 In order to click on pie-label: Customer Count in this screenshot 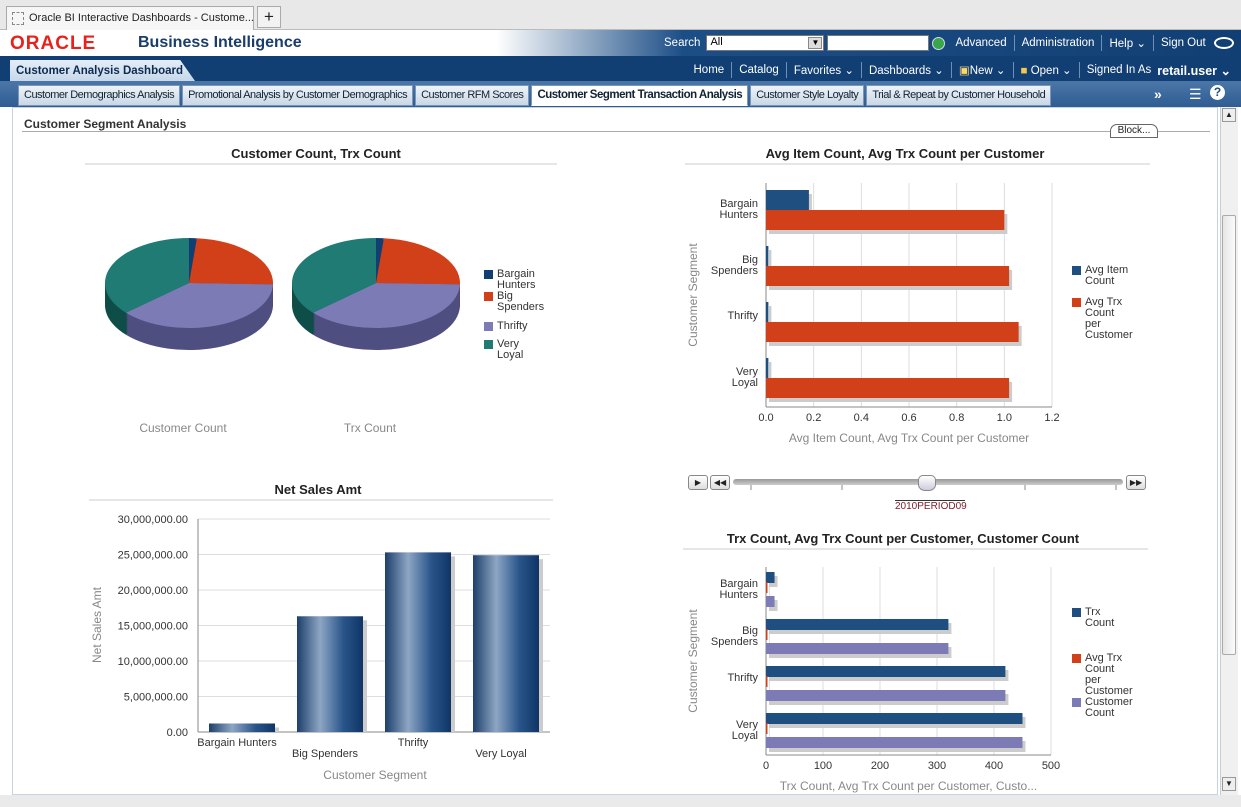, I will do `click(183, 428)`.